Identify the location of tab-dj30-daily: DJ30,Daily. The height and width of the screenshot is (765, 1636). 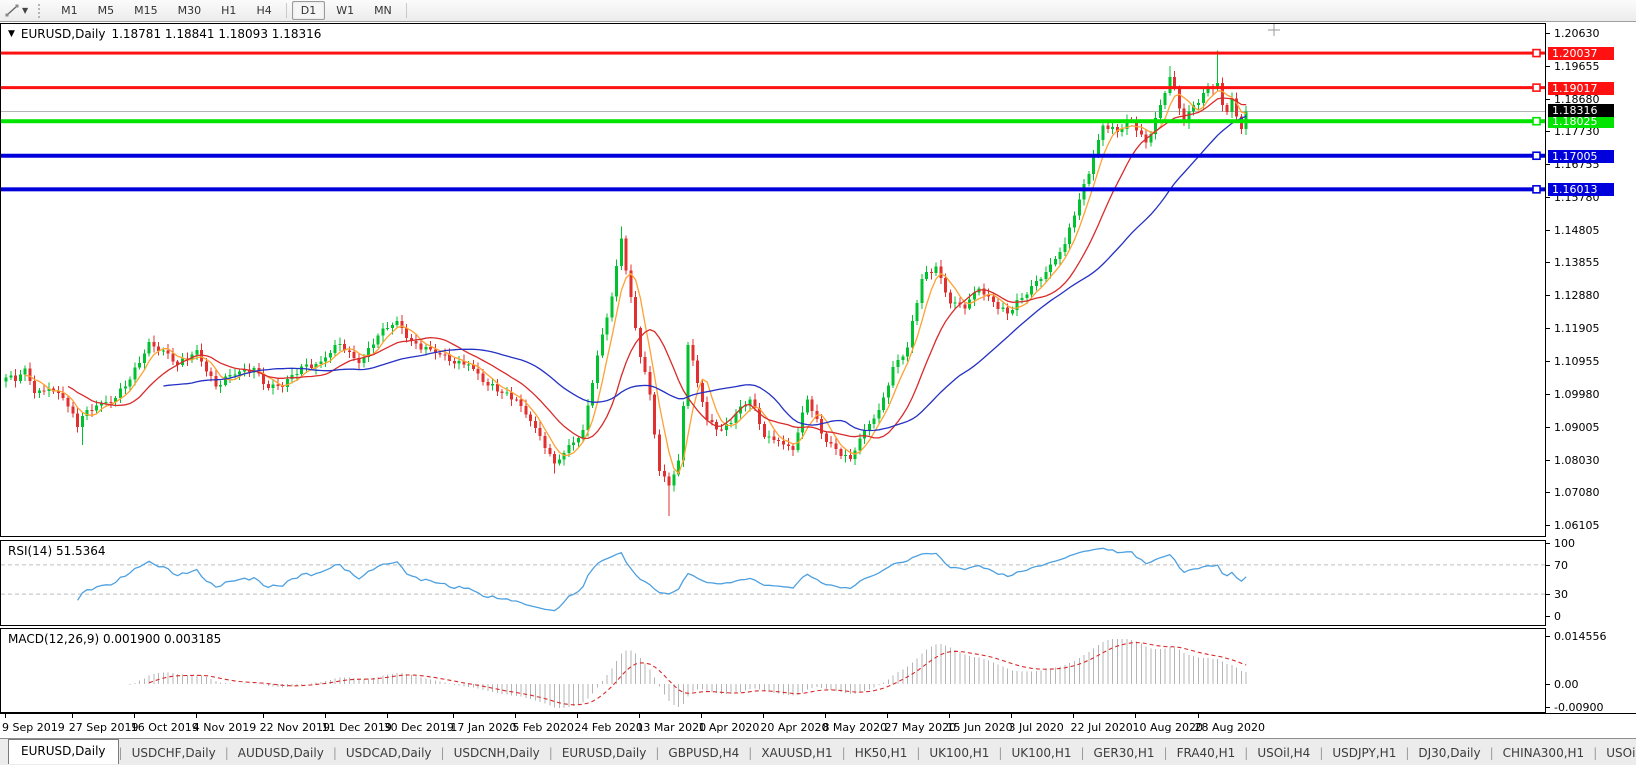
(1449, 753).